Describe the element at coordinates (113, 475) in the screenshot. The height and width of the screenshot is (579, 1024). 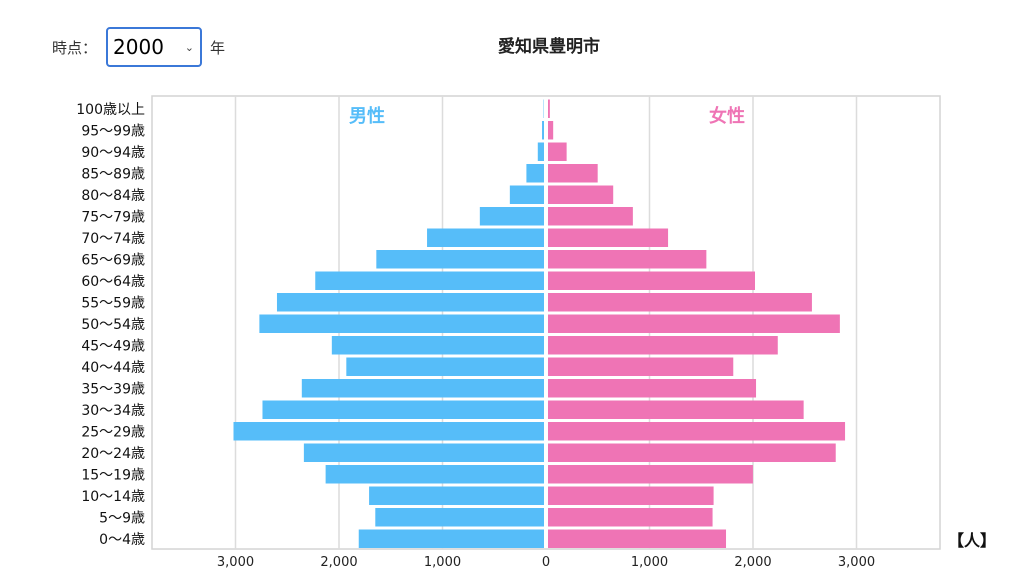
I see `age-group-label: 15〜19歳` at that location.